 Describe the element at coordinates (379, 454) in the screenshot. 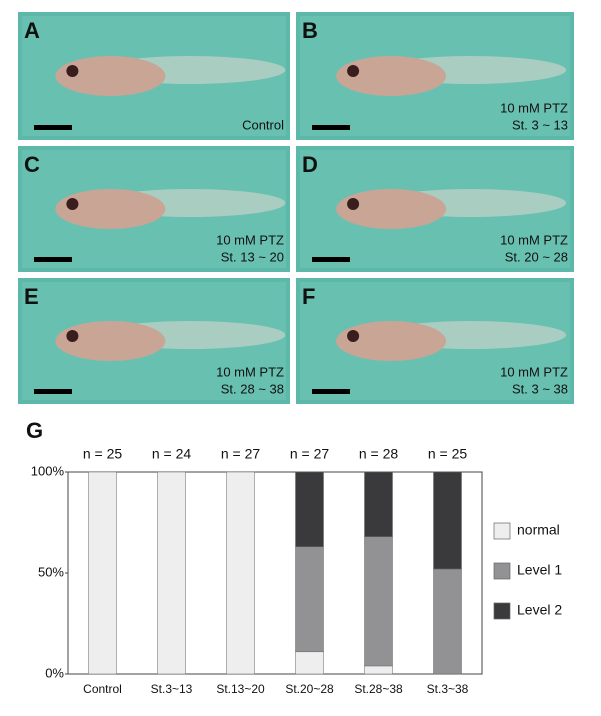

I see `sample-size: n = 28` at that location.